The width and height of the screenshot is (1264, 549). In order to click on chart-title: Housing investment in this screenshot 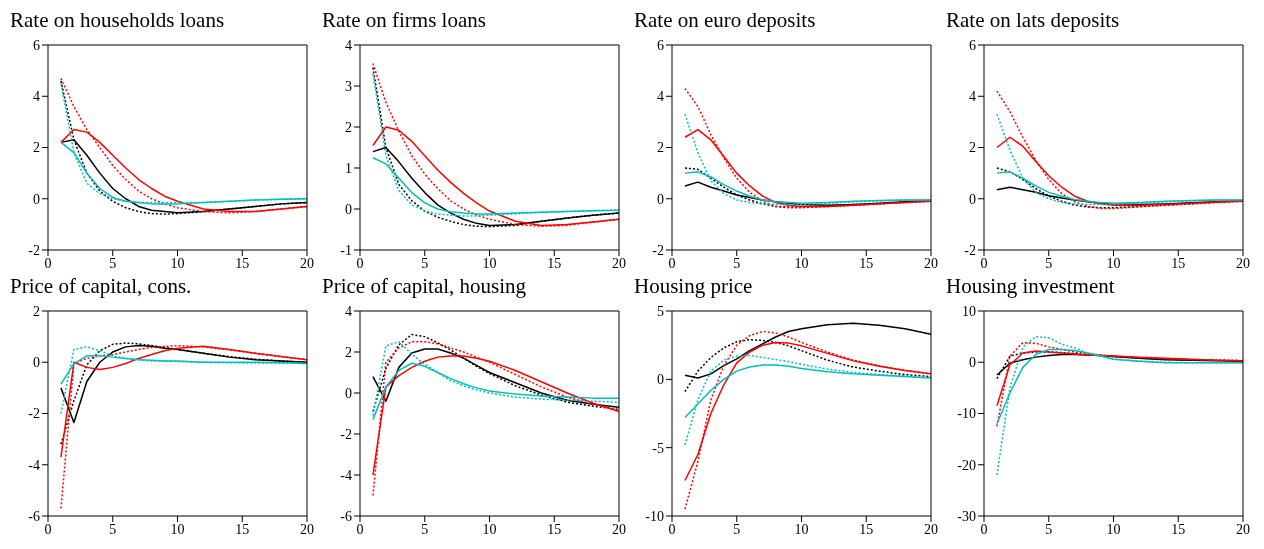, I will do `click(1030, 287)`.